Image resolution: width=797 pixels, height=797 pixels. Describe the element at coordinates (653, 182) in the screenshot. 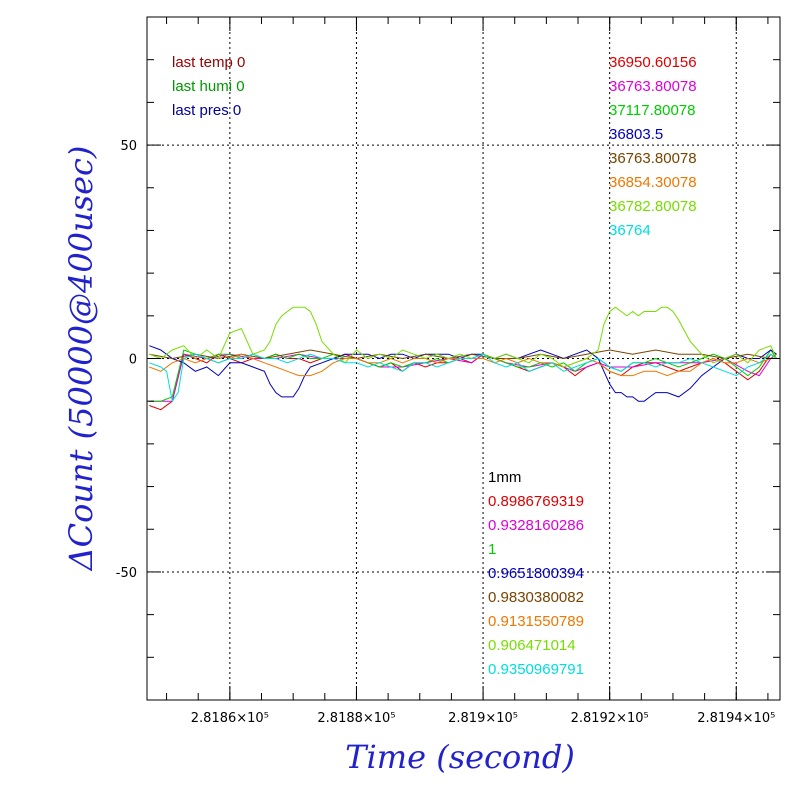

I see `legend-right-entry: 36854.30078` at that location.